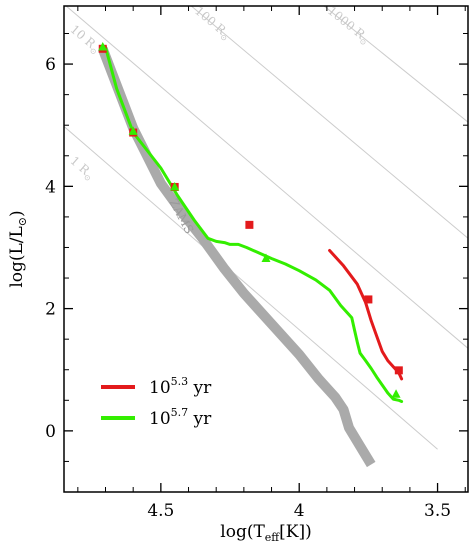 This screenshot has width=474, height=549. I want to click on radius-label-1: 1 R⊙, so click(81, 169).